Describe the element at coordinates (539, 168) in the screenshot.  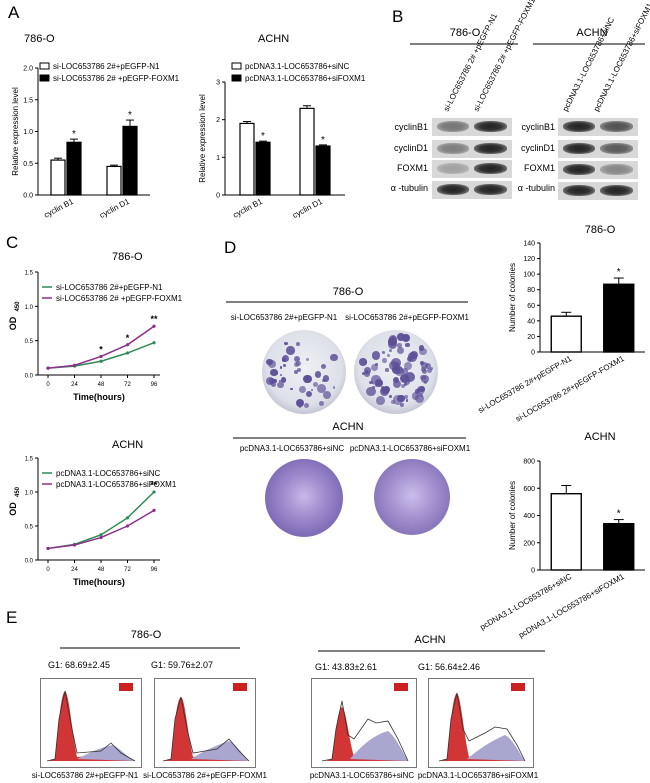
I see `blot-row-label: FOXM1` at that location.